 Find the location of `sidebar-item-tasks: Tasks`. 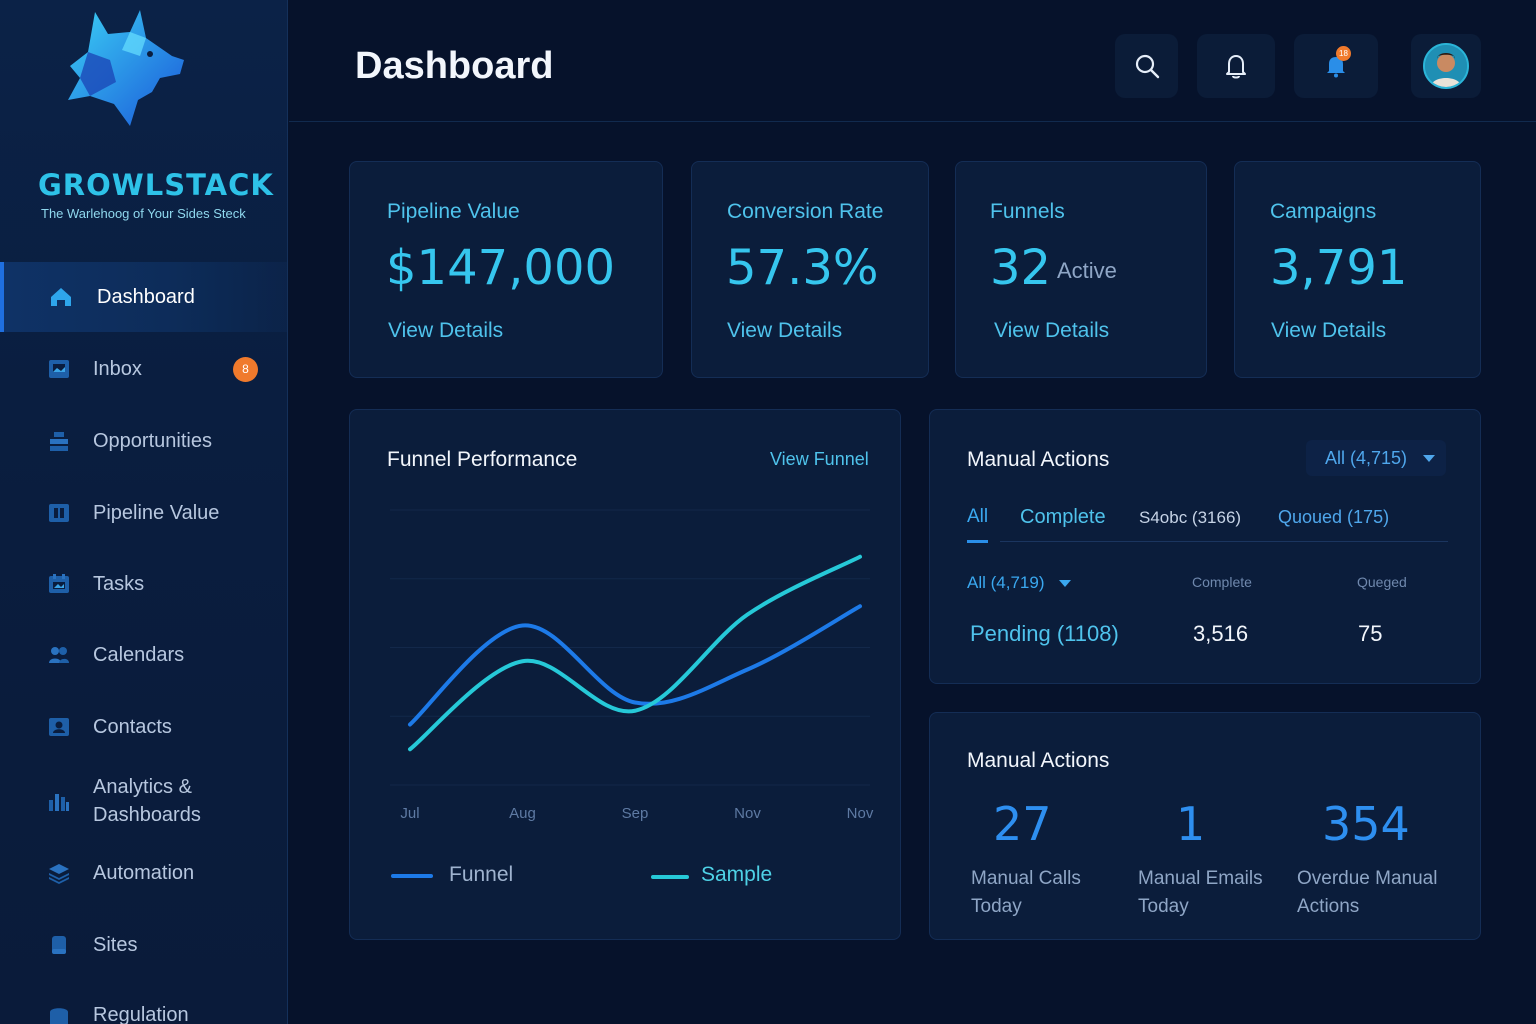

sidebar-item-tasks: Tasks is located at coordinates (143, 584).